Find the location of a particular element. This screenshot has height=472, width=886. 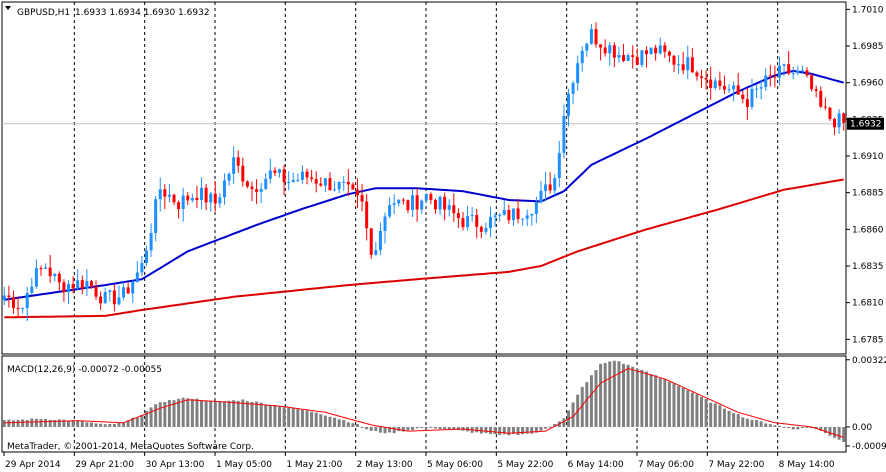

current-price-tag is located at coordinates (865, 123).